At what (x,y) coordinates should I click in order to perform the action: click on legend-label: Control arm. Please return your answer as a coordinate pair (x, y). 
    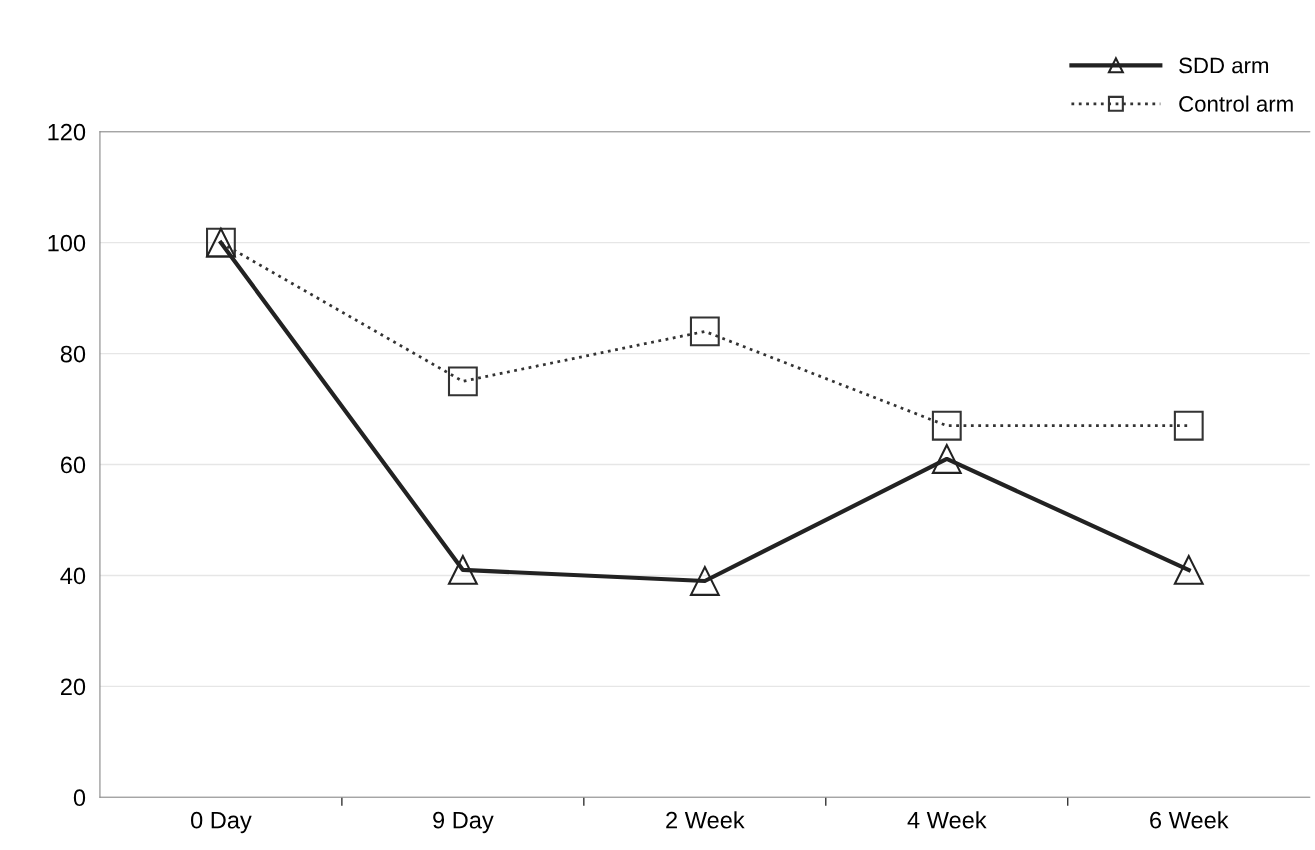
    Looking at the image, I should click on (1236, 103).